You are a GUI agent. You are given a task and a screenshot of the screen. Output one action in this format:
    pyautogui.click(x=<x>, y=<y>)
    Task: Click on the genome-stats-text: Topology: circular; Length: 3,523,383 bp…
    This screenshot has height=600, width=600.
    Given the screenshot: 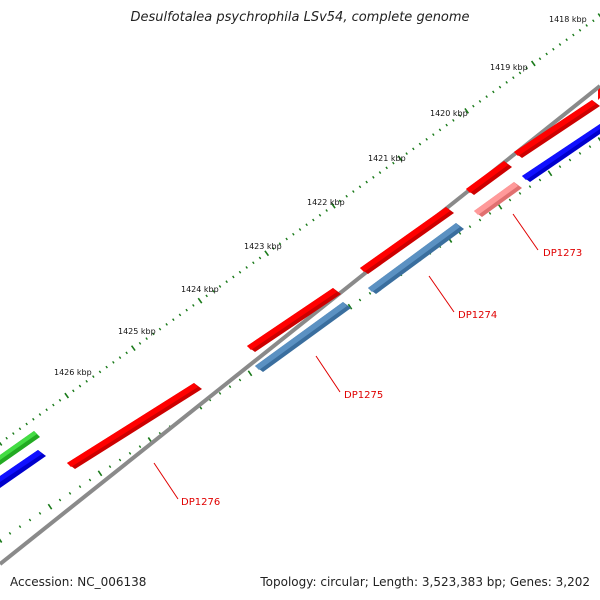 What is the action you would take?
    pyautogui.click(x=425, y=582)
    